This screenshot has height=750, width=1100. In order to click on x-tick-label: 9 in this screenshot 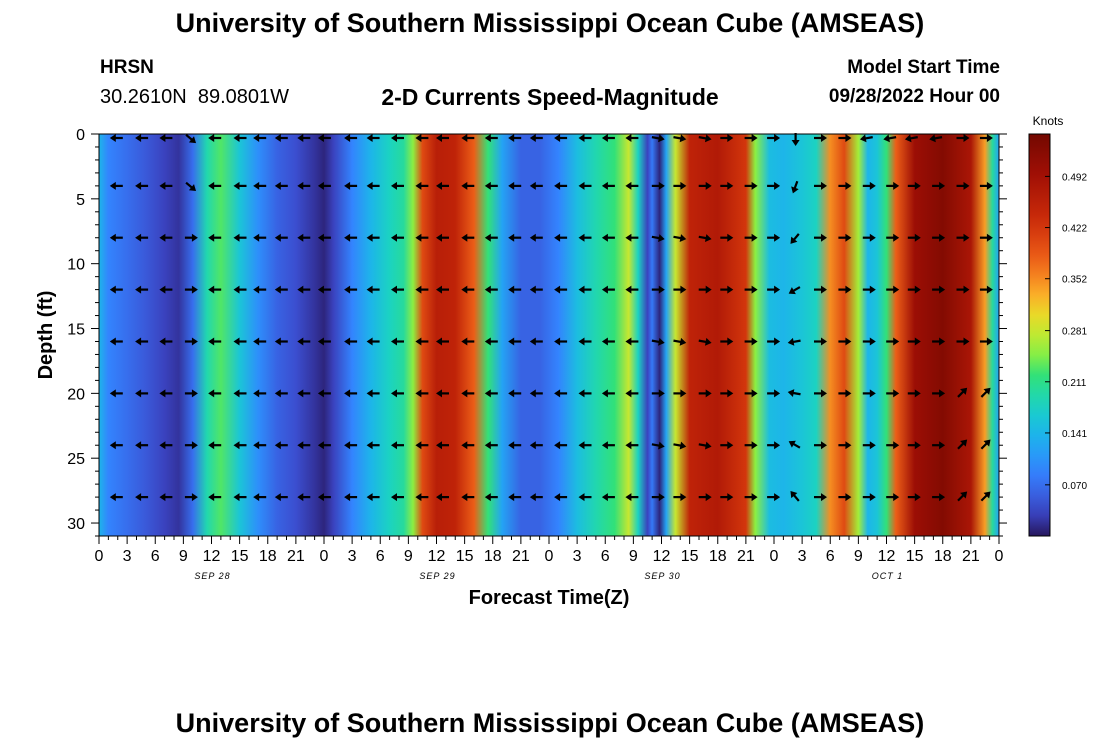, I will do `click(183, 556)`.